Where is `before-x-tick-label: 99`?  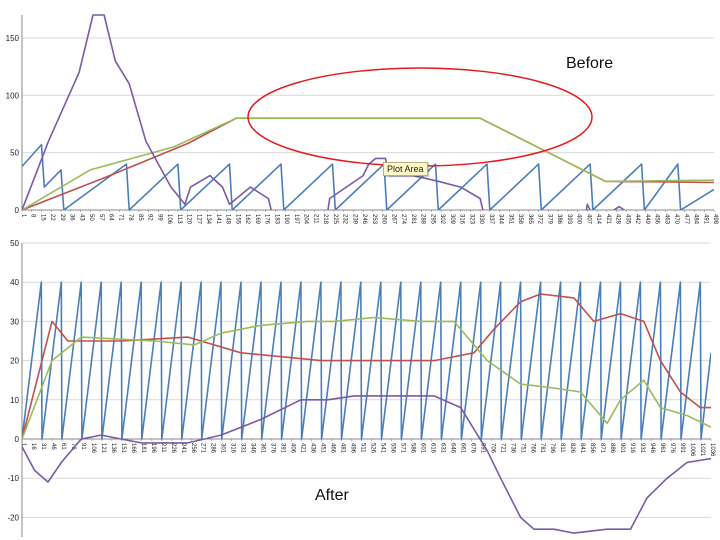 before-x-tick-label: 99 is located at coordinates (159, 217).